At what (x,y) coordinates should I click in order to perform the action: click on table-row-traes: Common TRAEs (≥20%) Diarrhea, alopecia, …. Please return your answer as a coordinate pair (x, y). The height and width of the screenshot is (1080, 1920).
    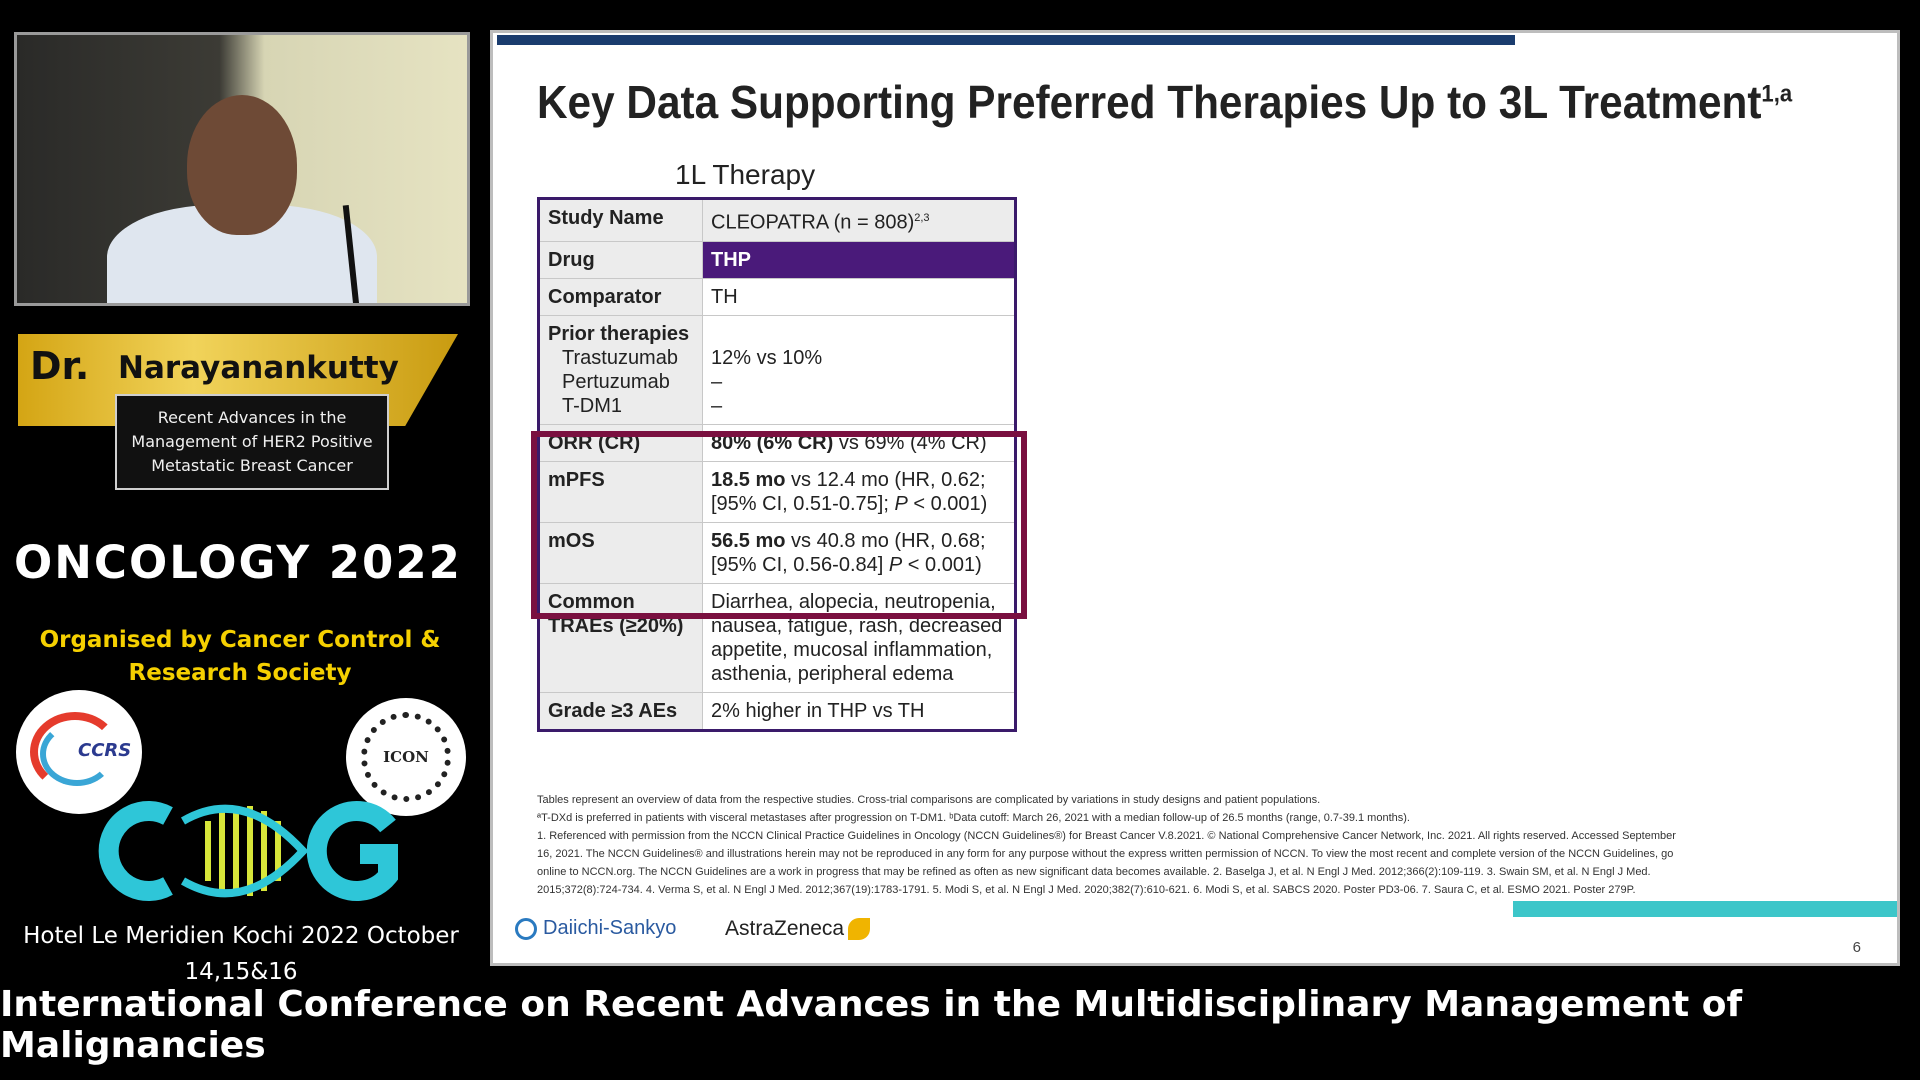
    Looking at the image, I should click on (777, 638).